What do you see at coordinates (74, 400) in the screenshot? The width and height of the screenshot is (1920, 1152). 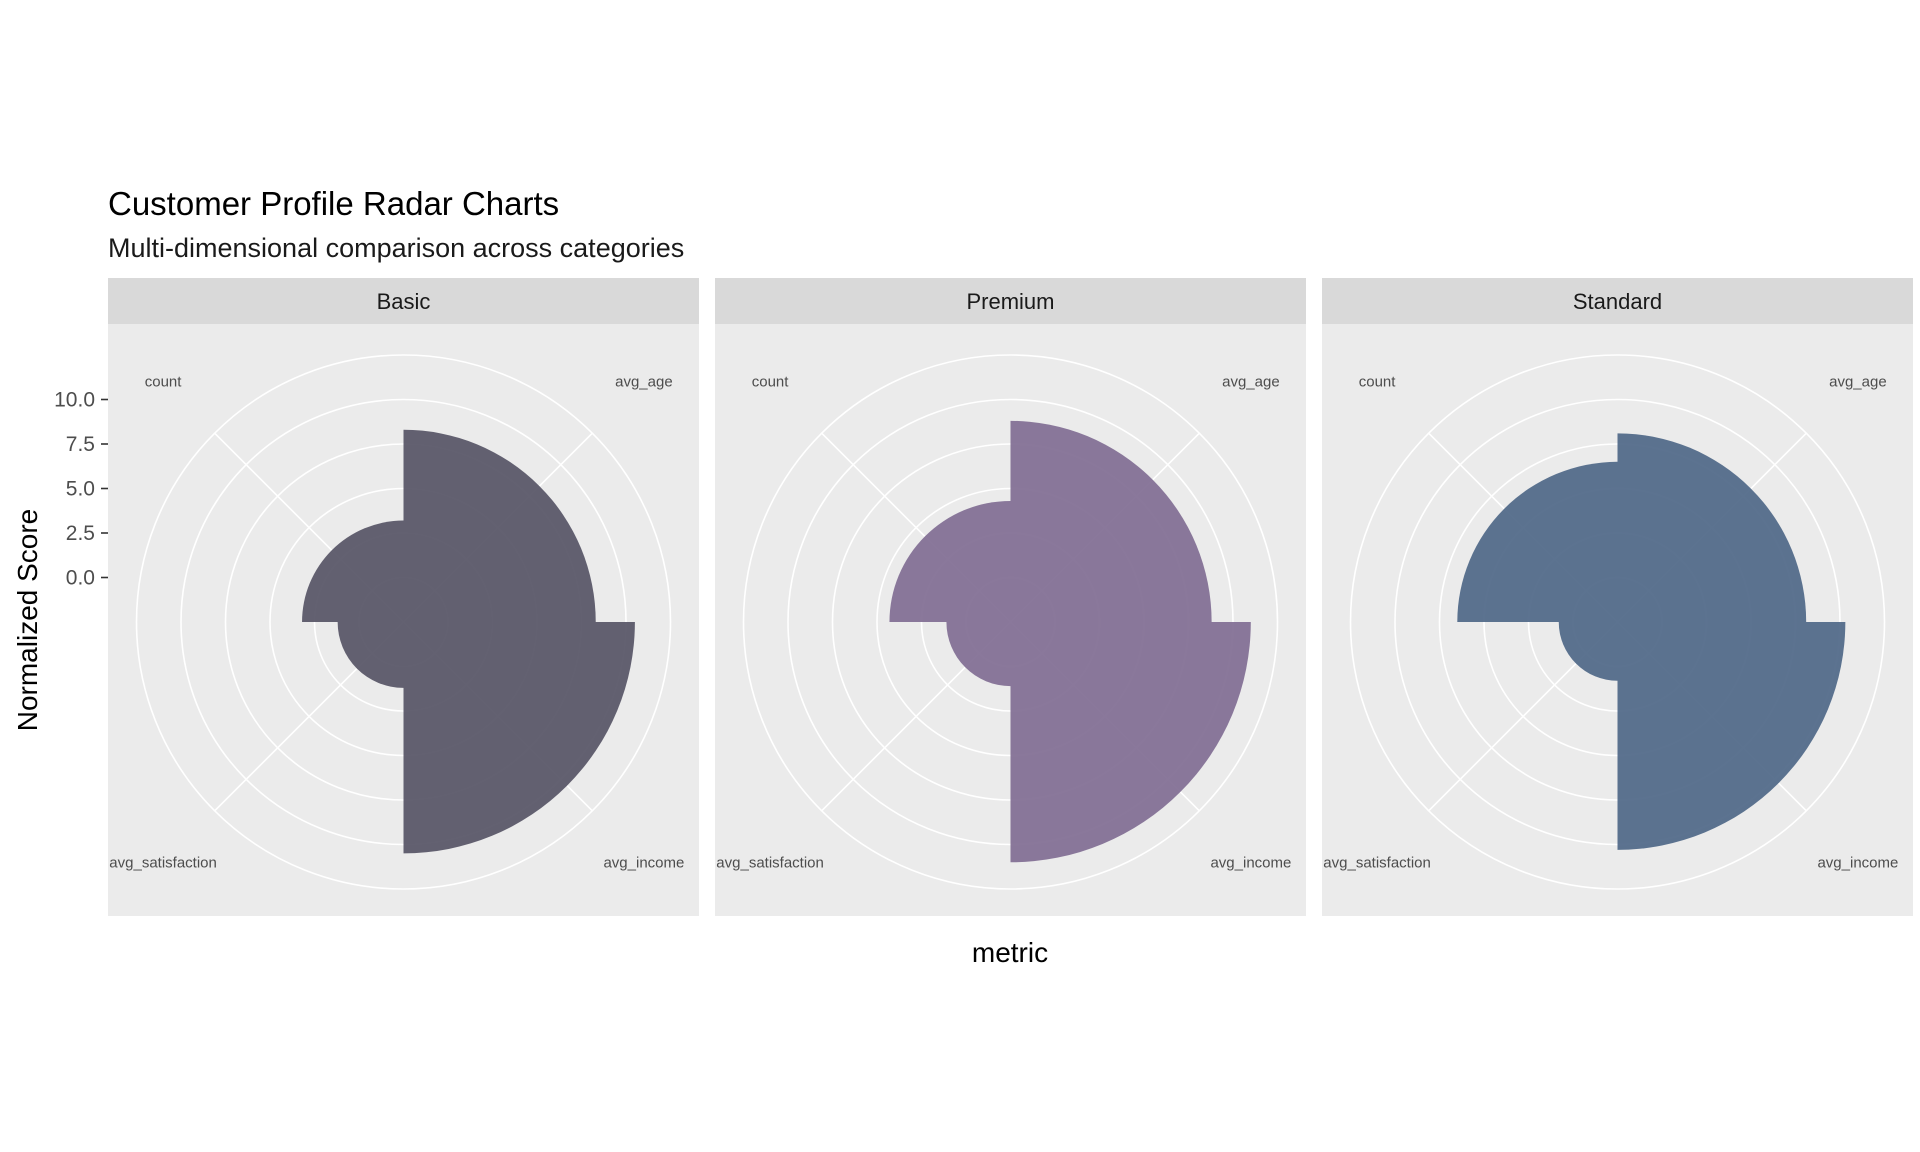 I see `y-tick-label: 10.0` at bounding box center [74, 400].